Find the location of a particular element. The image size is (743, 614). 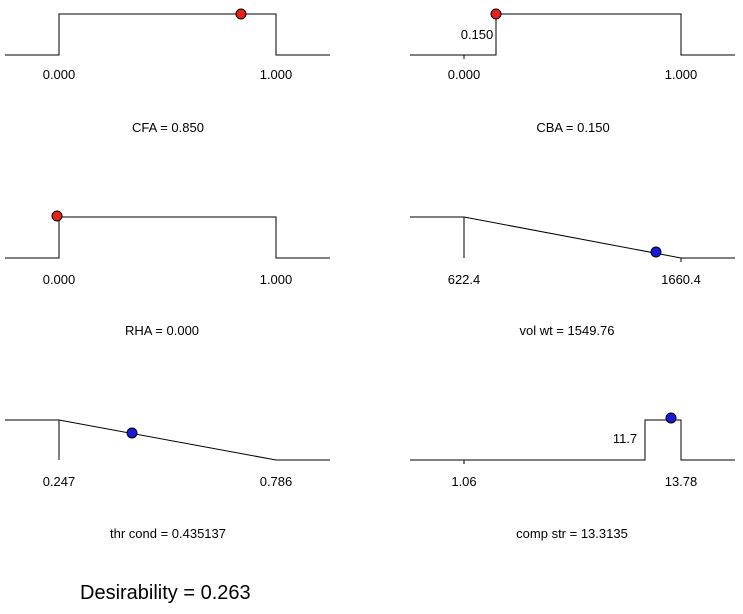

cfa-lower-label: 0.000 is located at coordinates (59, 74).